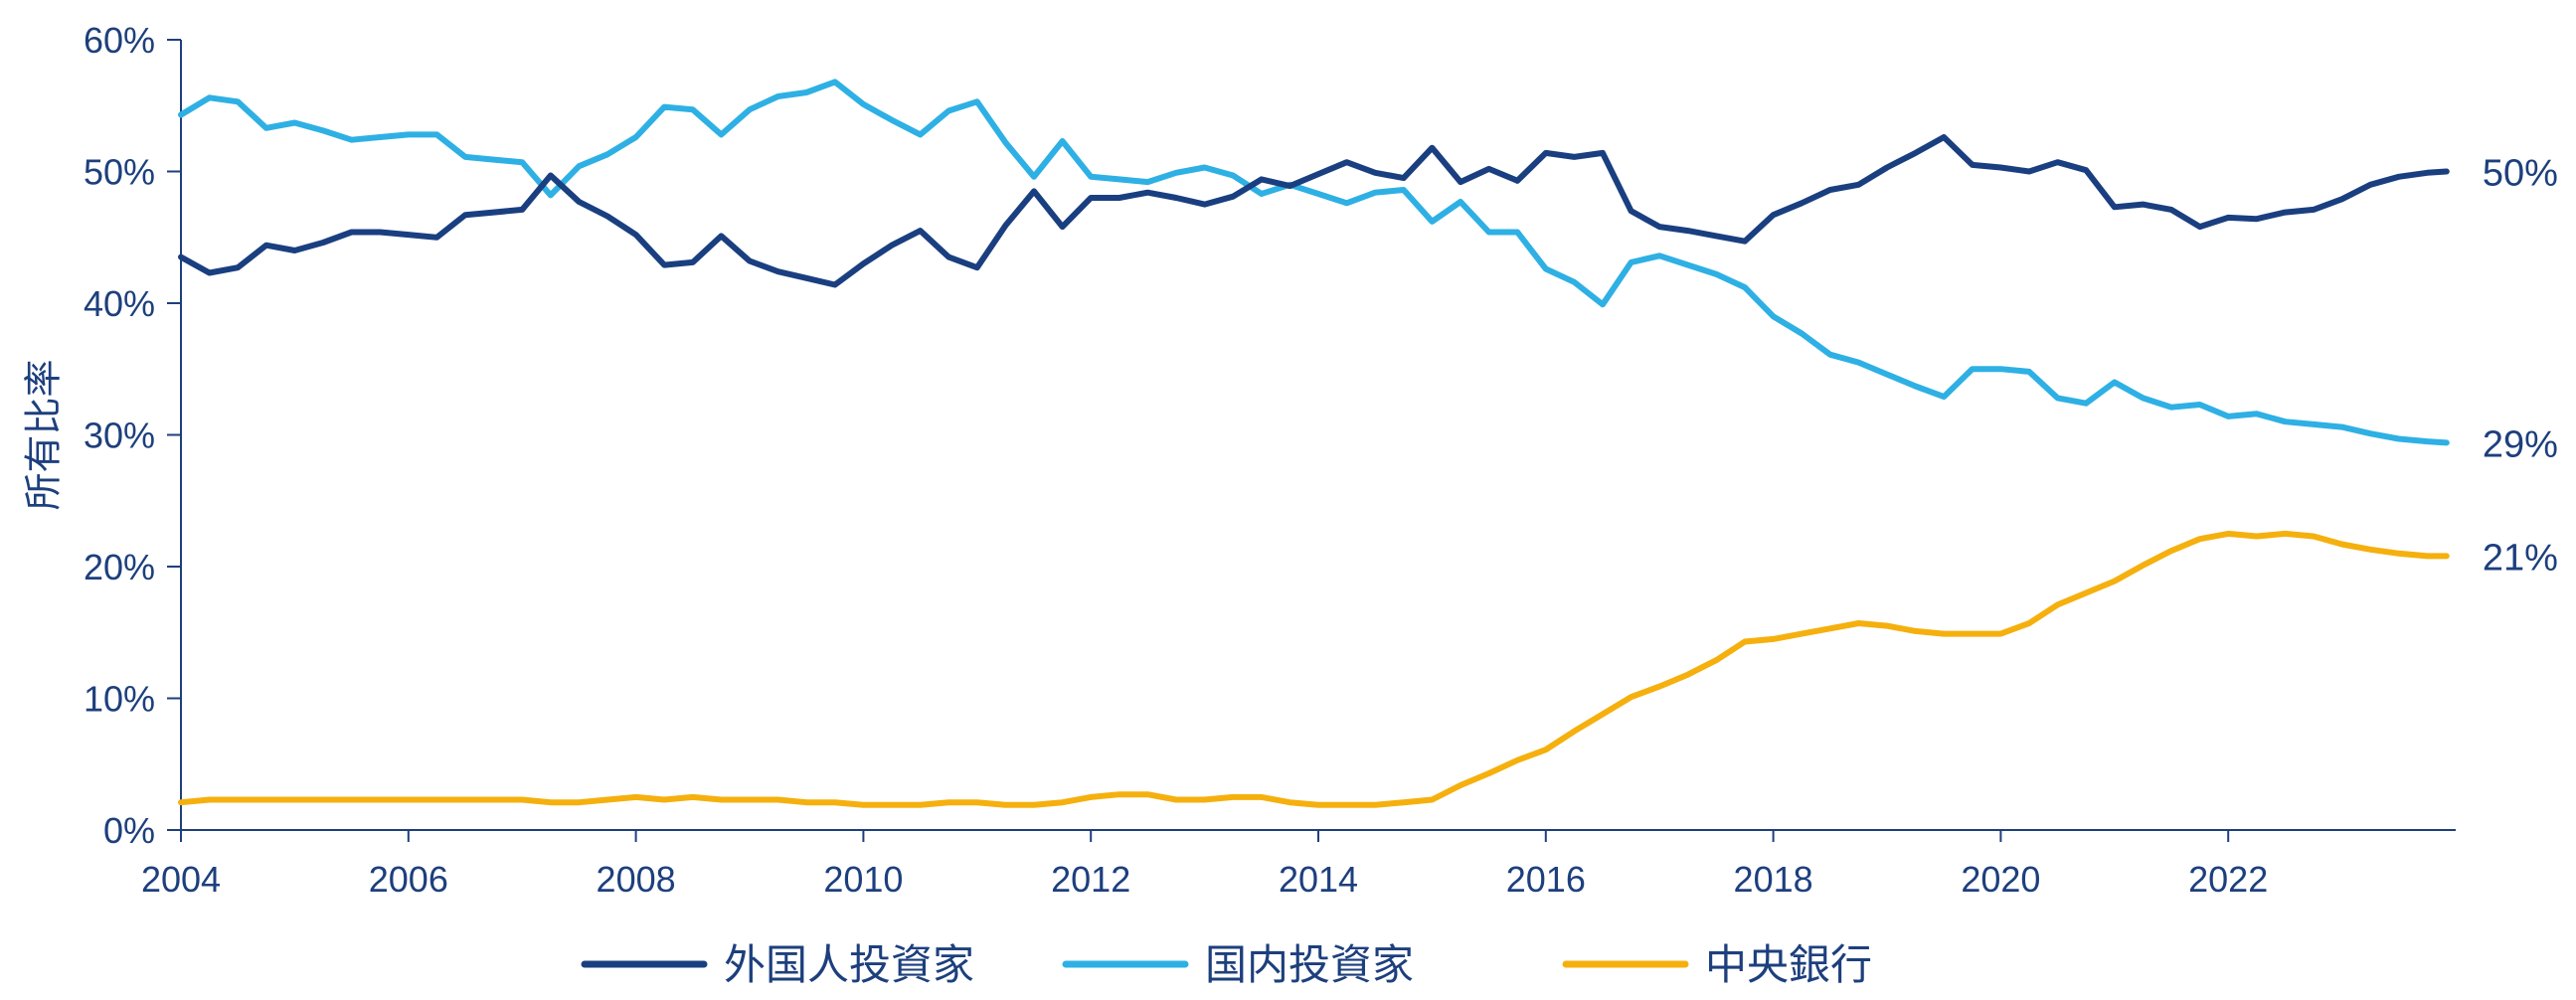 The height and width of the screenshot is (1000, 2576). Describe the element at coordinates (2000, 880) in the screenshot. I see `x-tick-label: 2020` at that location.